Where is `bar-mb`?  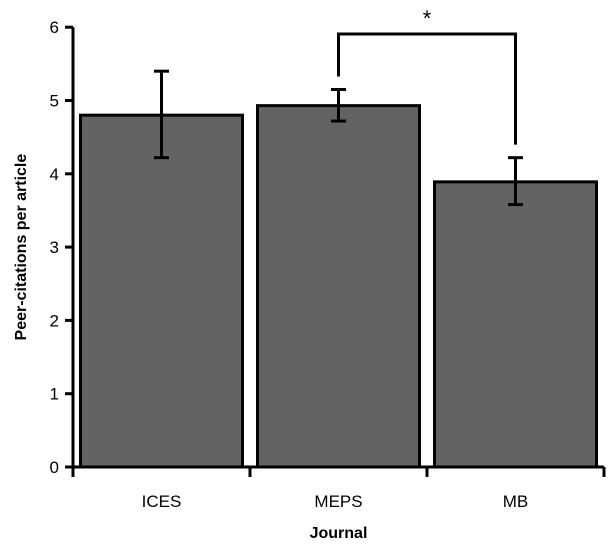
bar-mb is located at coordinates (515, 324).